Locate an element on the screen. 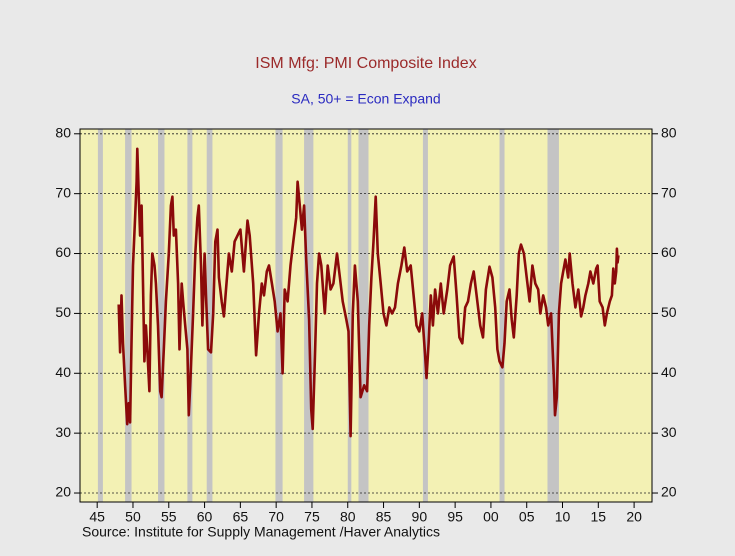  x-tick-label: 60 is located at coordinates (205, 517).